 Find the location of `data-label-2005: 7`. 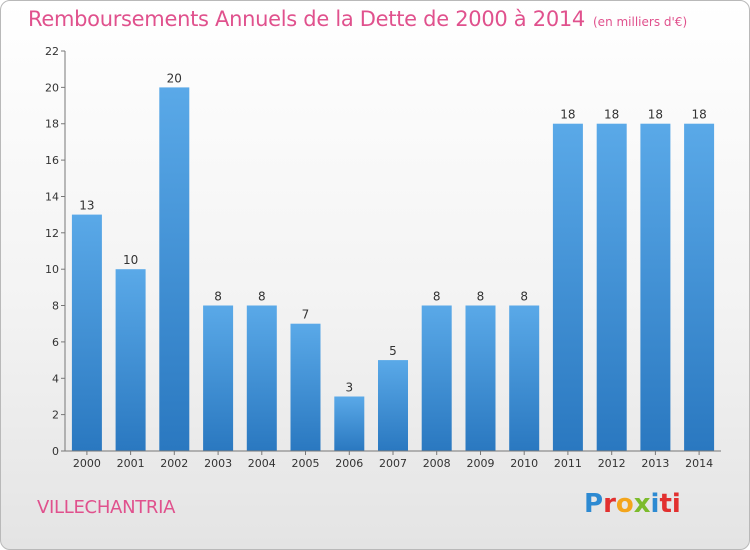

data-label-2005: 7 is located at coordinates (306, 315).